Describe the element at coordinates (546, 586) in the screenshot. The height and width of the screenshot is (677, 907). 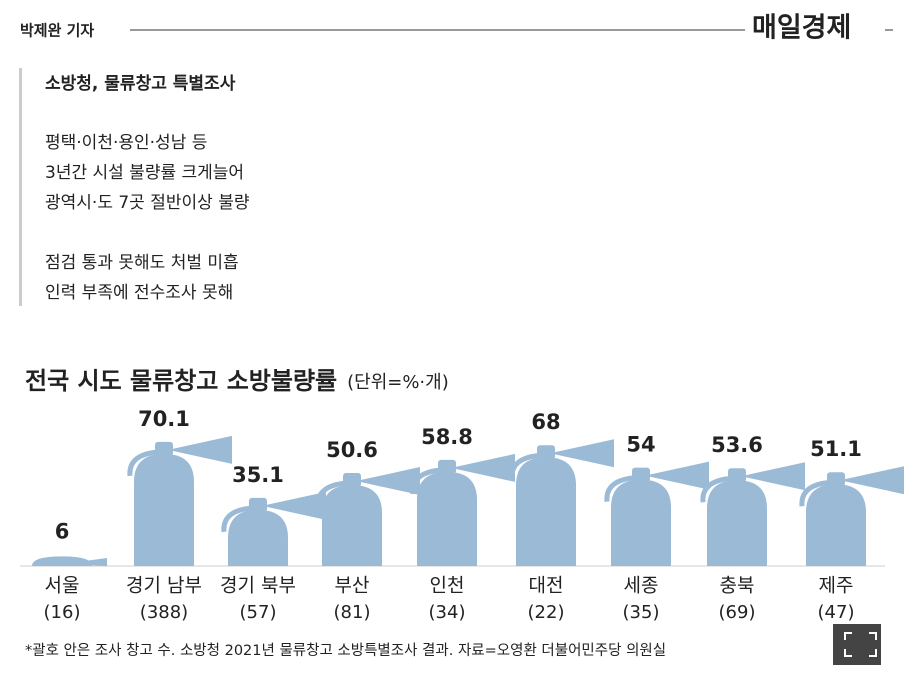
I see `x-tick-label: 대전` at that location.